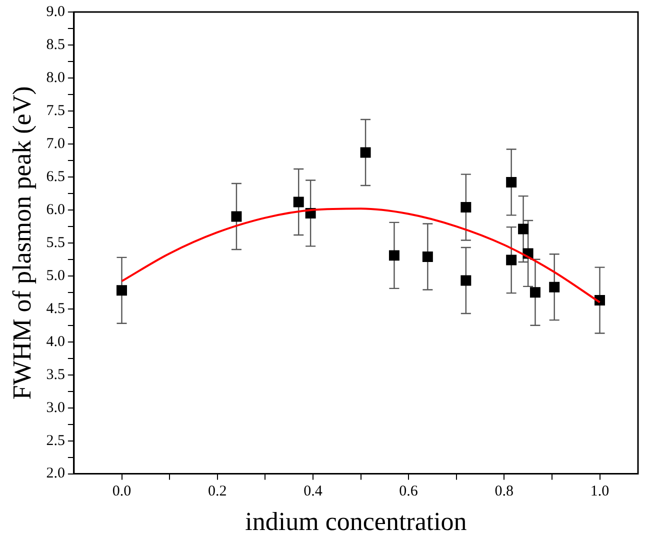 The width and height of the screenshot is (646, 547). I want to click on y-tick-label: 7.0, so click(55, 144).